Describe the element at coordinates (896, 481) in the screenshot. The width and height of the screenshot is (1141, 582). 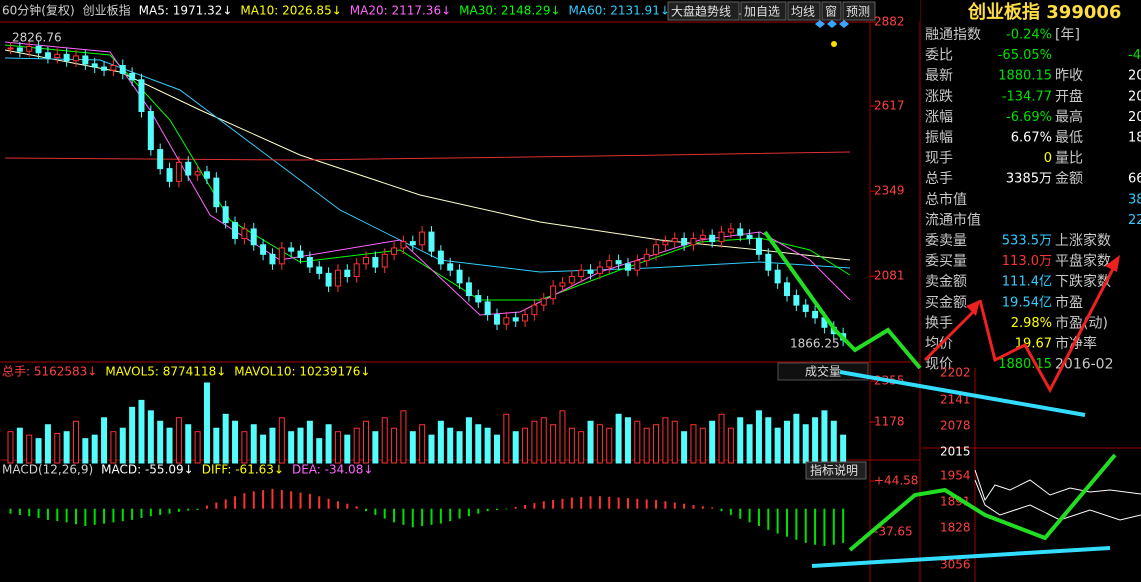
I see `y-tick-label: +44.58` at that location.